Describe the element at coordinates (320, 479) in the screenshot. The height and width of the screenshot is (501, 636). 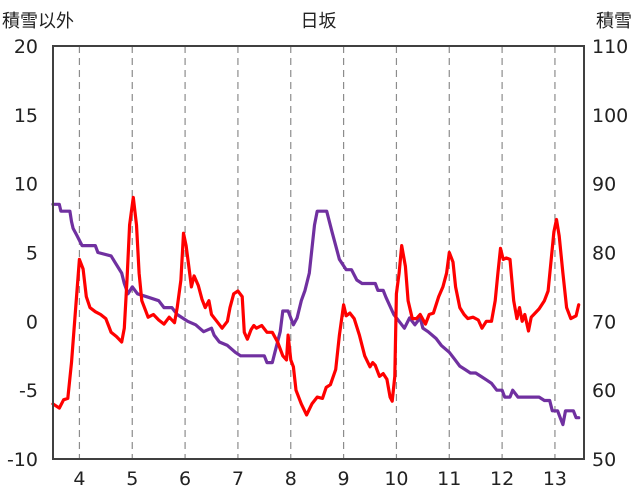
I see `x-tick-labels: 4 5 6 7 8 9 10 11 12 13` at that location.